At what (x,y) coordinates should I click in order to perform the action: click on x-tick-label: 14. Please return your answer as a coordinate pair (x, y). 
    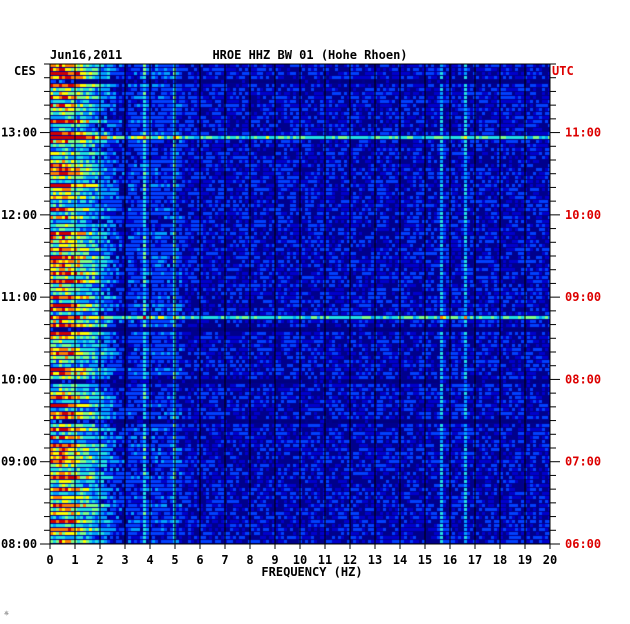
    Looking at the image, I should click on (400, 560).